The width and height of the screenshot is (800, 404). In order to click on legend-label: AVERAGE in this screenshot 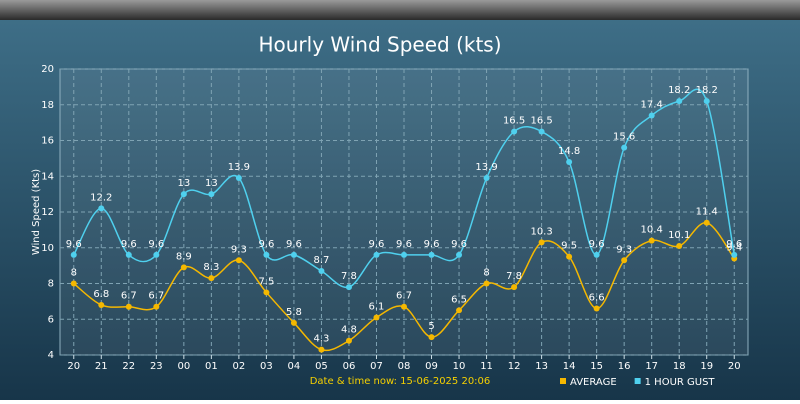, I will do `click(593, 382)`.